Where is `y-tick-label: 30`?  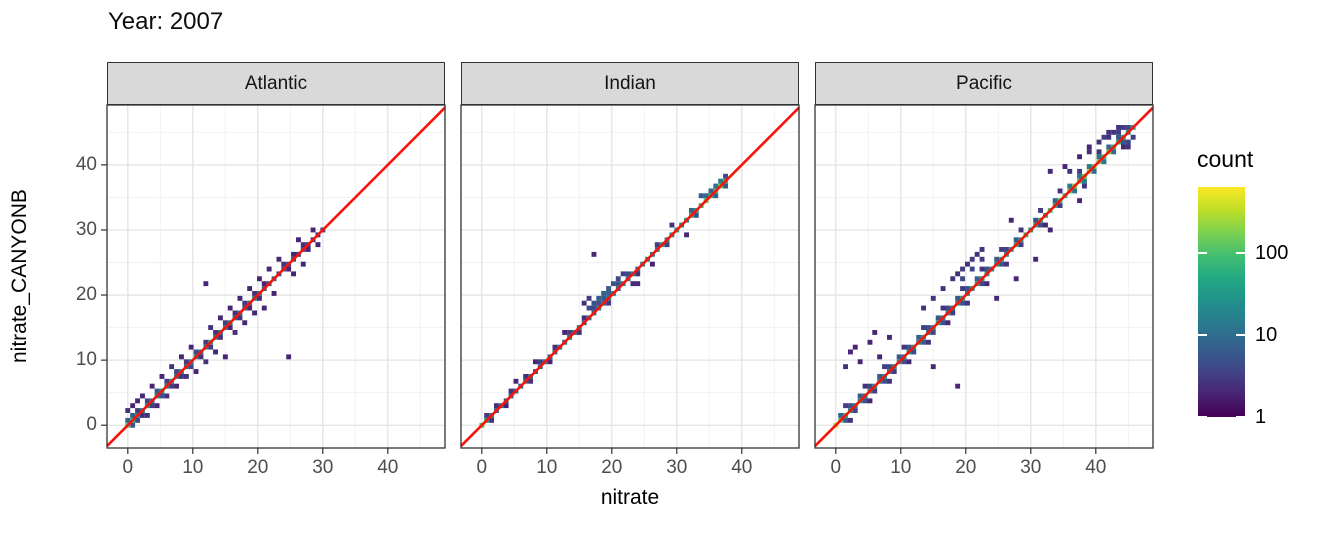 y-tick-label: 30 is located at coordinates (86, 229).